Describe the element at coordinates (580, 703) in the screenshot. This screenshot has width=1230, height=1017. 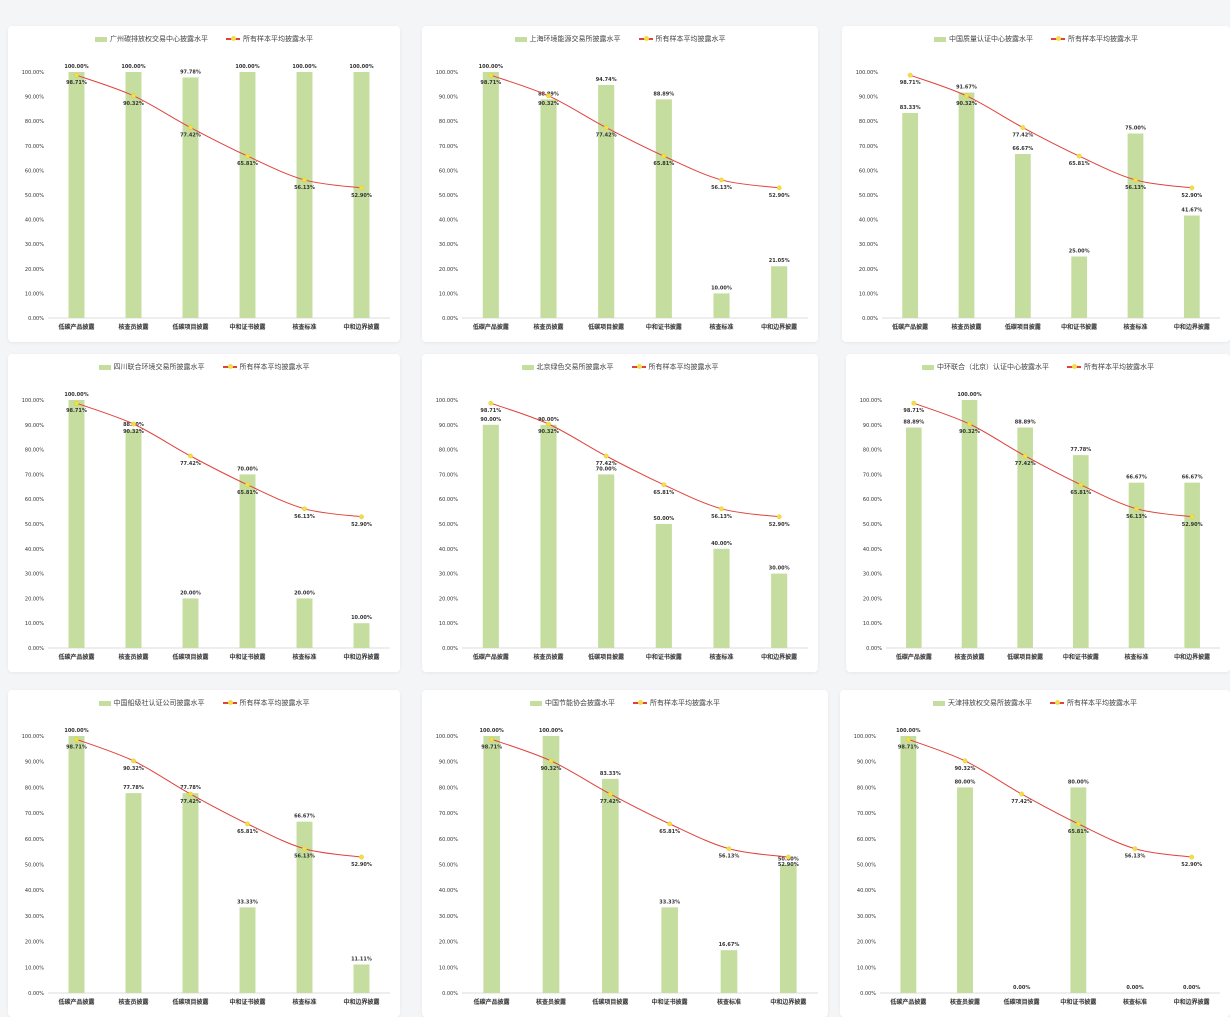
I see `legend-label: 中国节能协会披露水平` at that location.